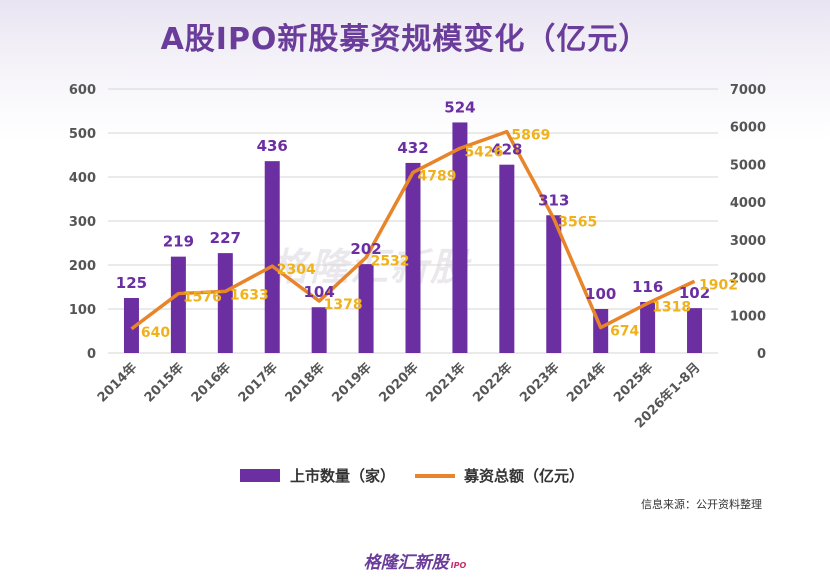 Image resolution: width=830 pixels, height=583 pixels. Describe the element at coordinates (671, 307) in the screenshot. I see `line-value-label: 1318` at that location.